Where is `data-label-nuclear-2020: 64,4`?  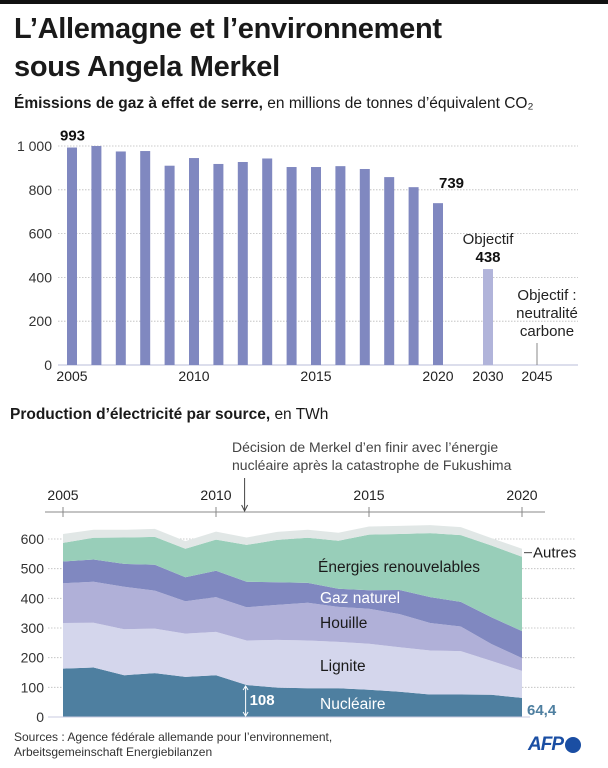 data-label-nuclear-2020: 64,4 is located at coordinates (542, 710).